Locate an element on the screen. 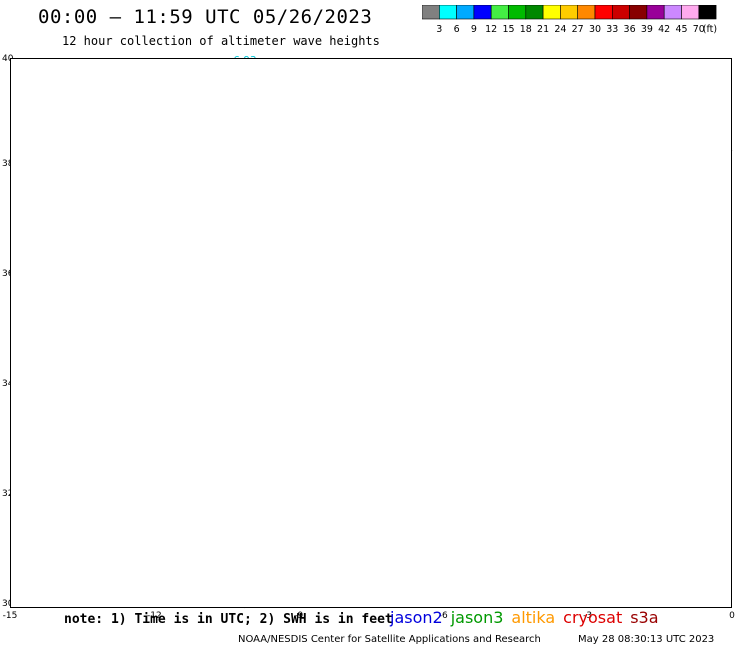 The image size is (740, 650). lon-tick-label: -15 is located at coordinates (10, 616).